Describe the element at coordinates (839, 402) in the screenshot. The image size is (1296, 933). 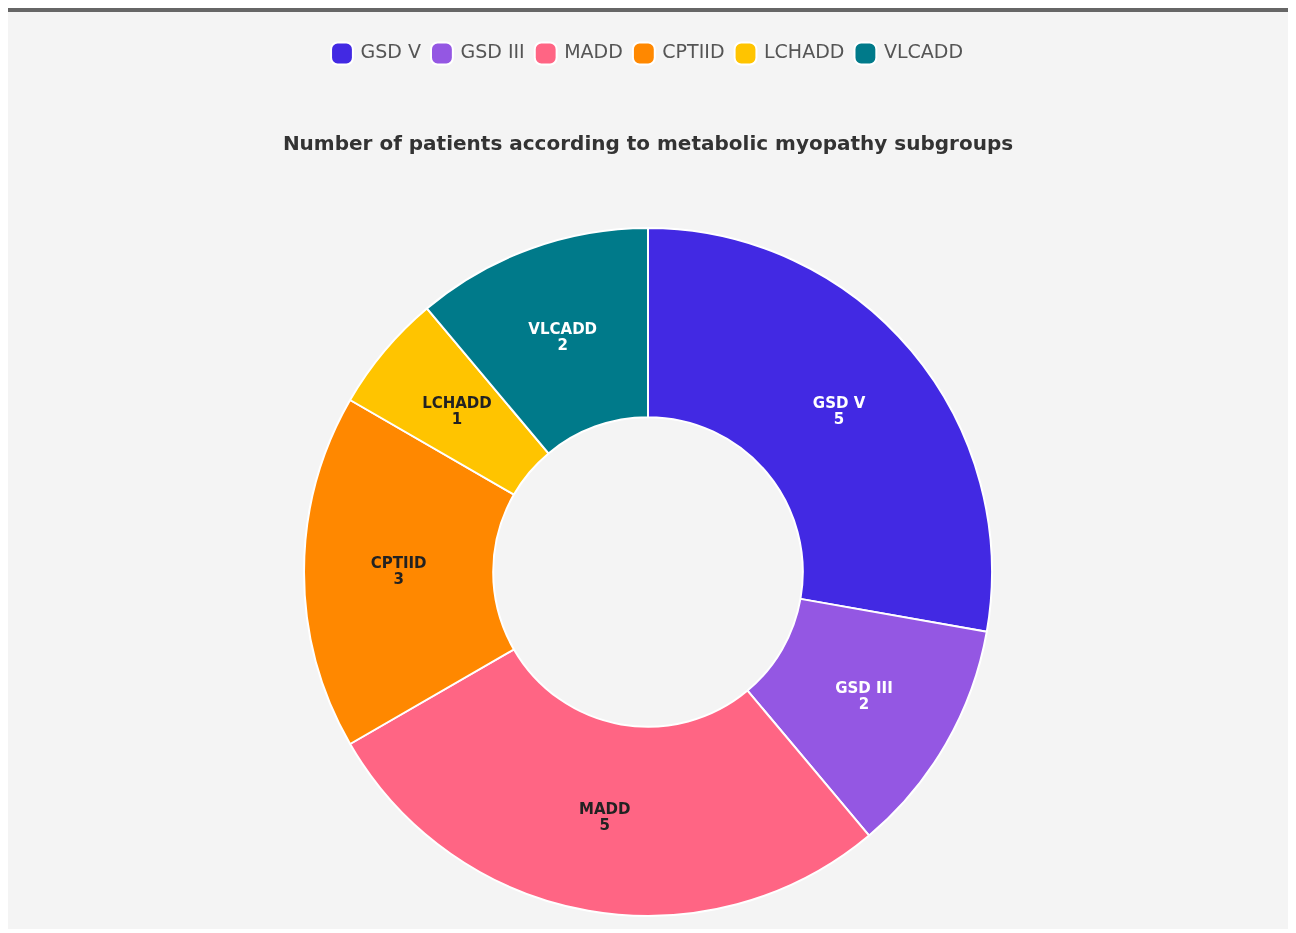
I see `slice-label: GSD V` at that location.